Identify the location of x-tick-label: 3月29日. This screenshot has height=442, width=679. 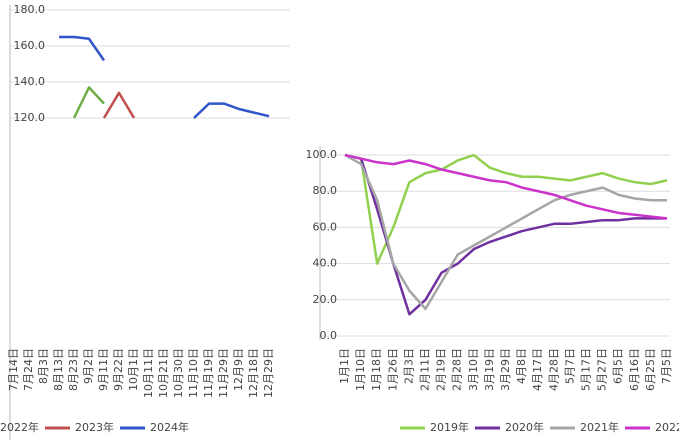
(505, 369).